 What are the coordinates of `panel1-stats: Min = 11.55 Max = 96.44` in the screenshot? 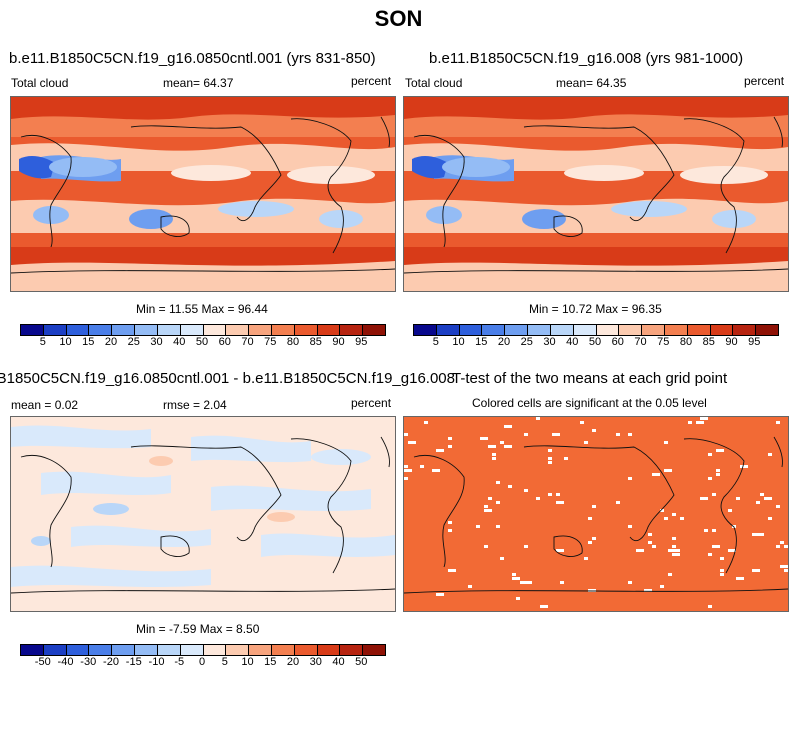 It's located at (202, 309).